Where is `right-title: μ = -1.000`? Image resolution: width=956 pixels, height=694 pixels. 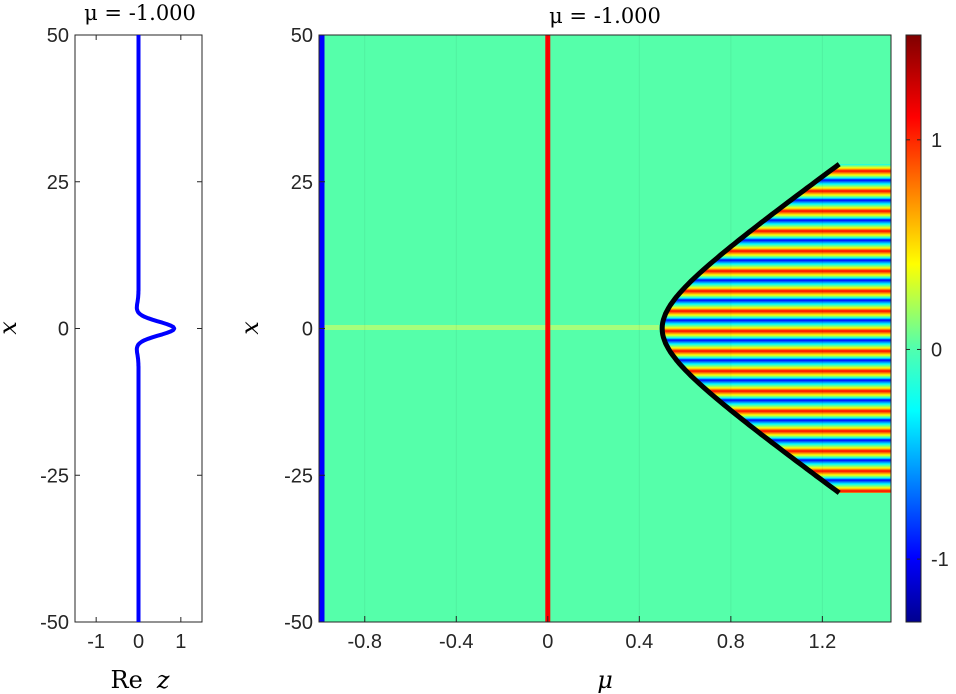 right-title: μ = -1.000 is located at coordinates (605, 16).